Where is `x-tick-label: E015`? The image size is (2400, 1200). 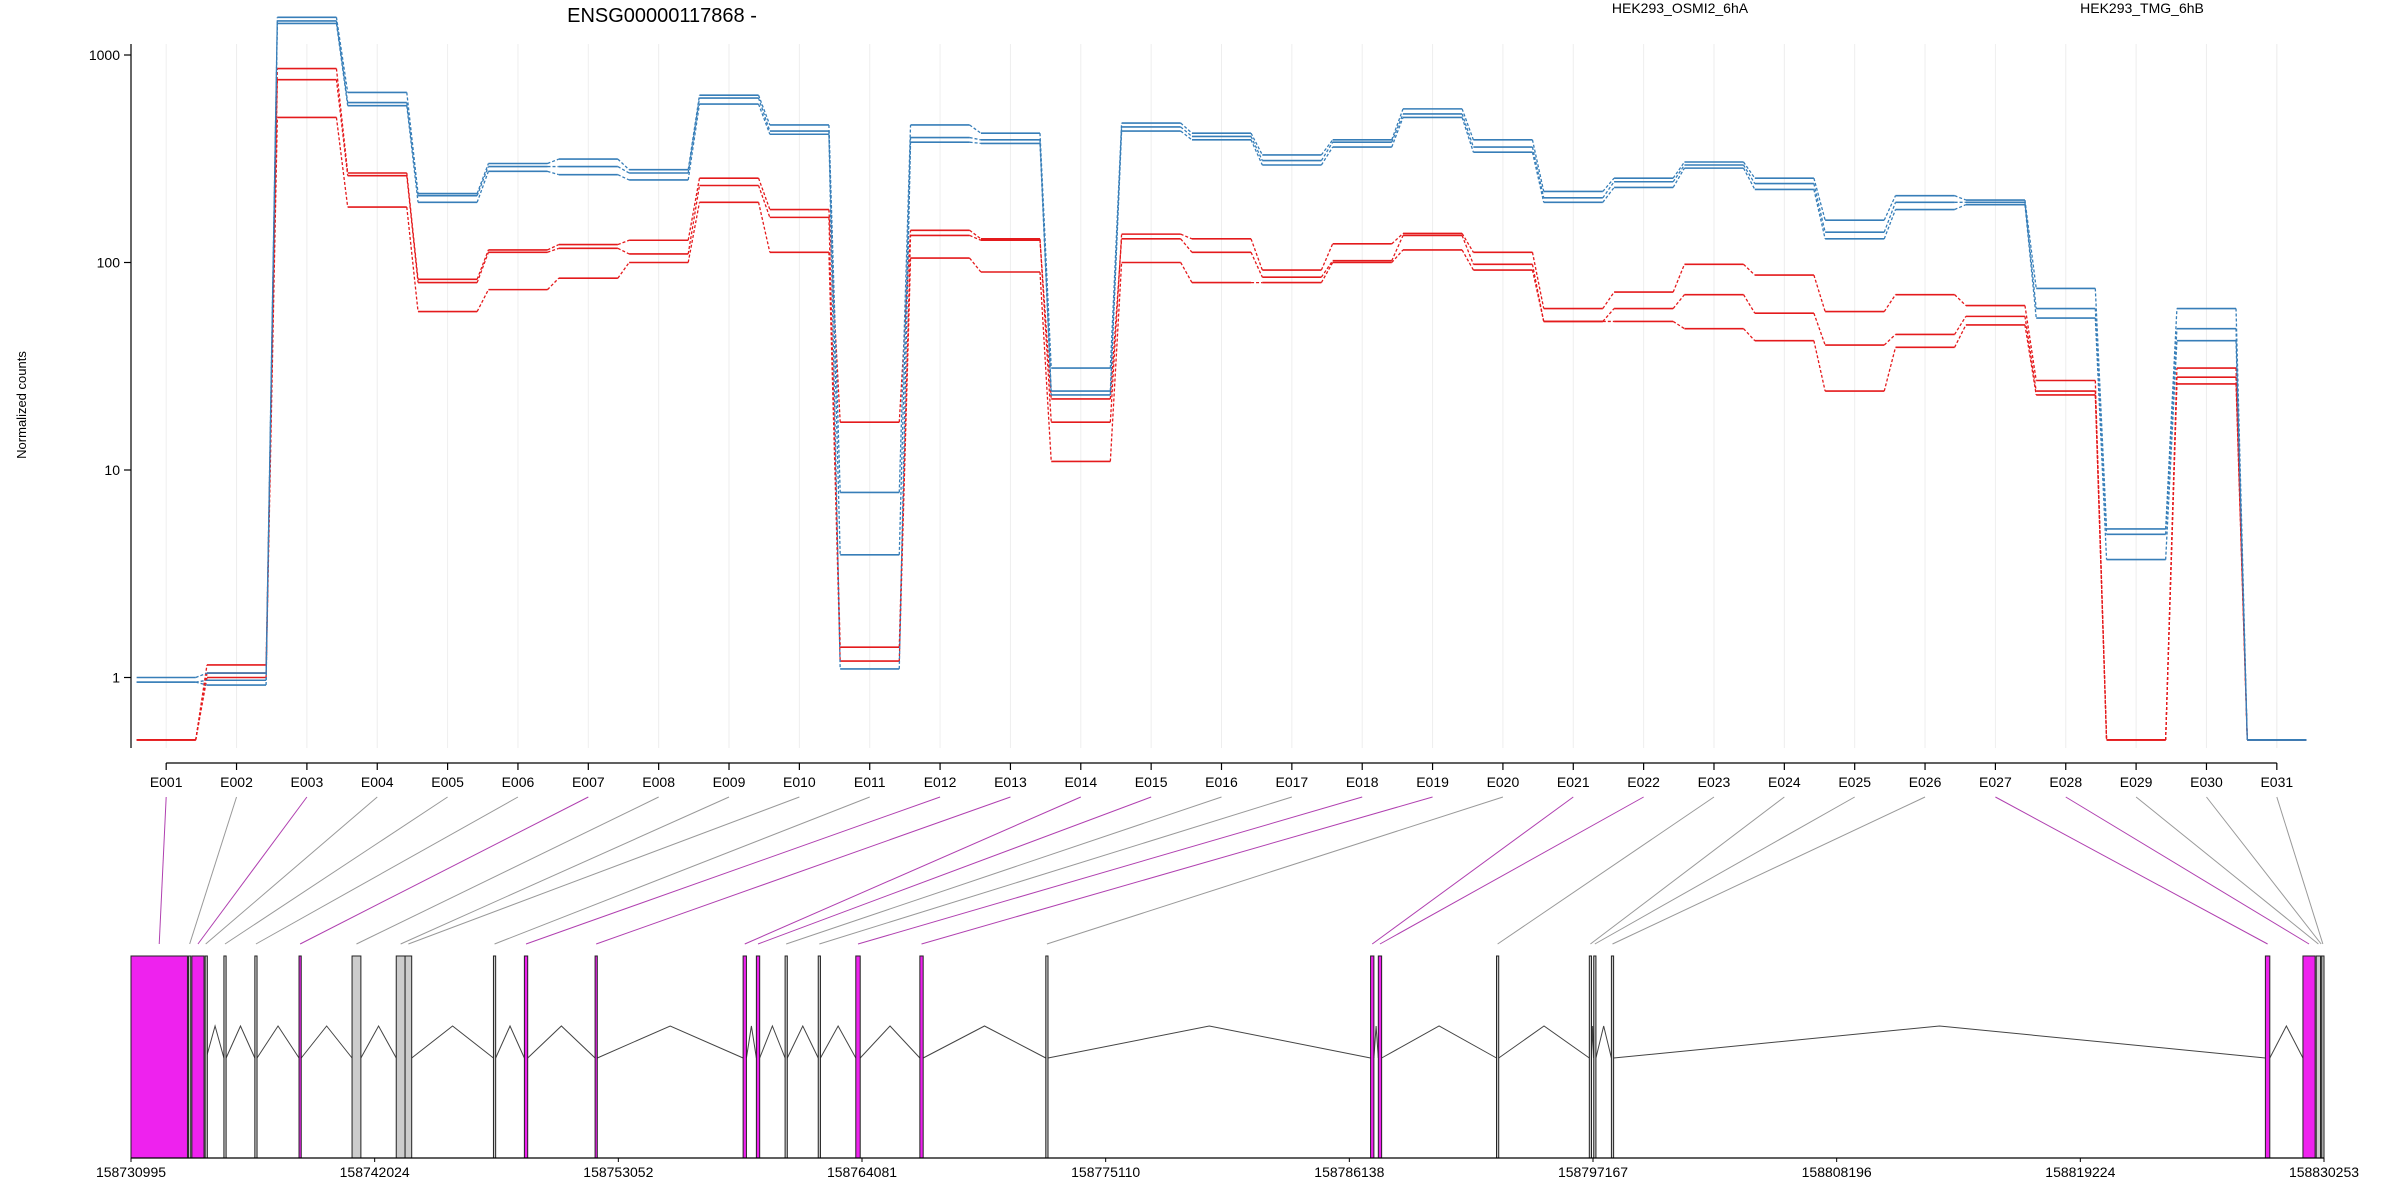
x-tick-label: E015 is located at coordinates (1151, 782).